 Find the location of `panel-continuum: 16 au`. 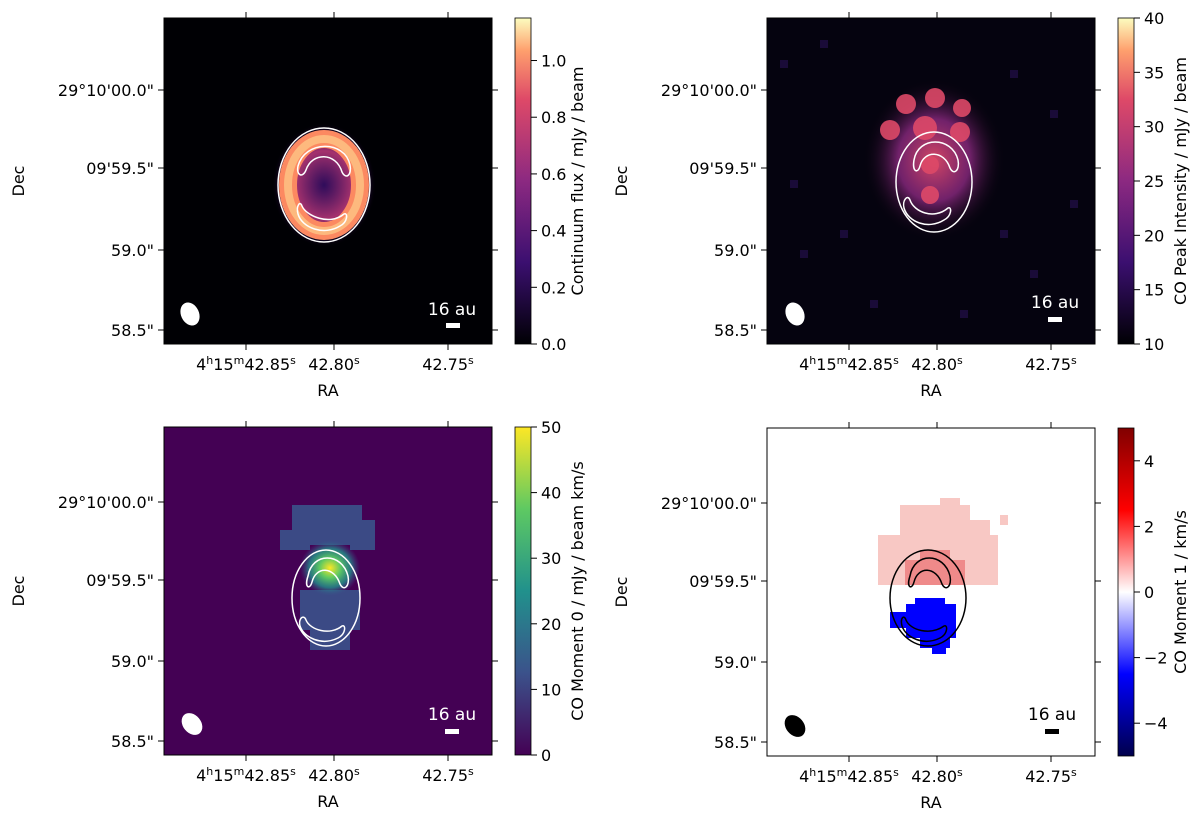

panel-continuum: 16 au is located at coordinates (328, 181).